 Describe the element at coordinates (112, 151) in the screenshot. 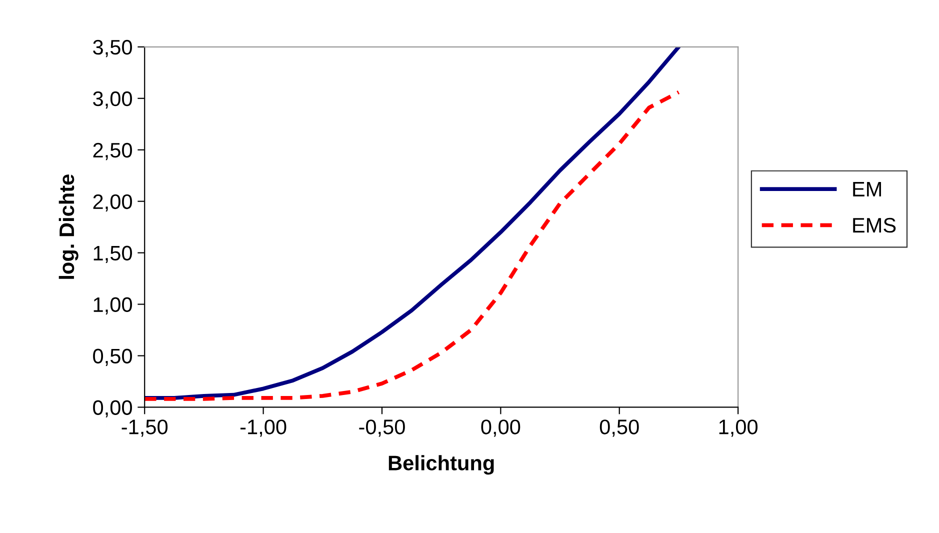

I see `y-tick-label: 2,50` at that location.